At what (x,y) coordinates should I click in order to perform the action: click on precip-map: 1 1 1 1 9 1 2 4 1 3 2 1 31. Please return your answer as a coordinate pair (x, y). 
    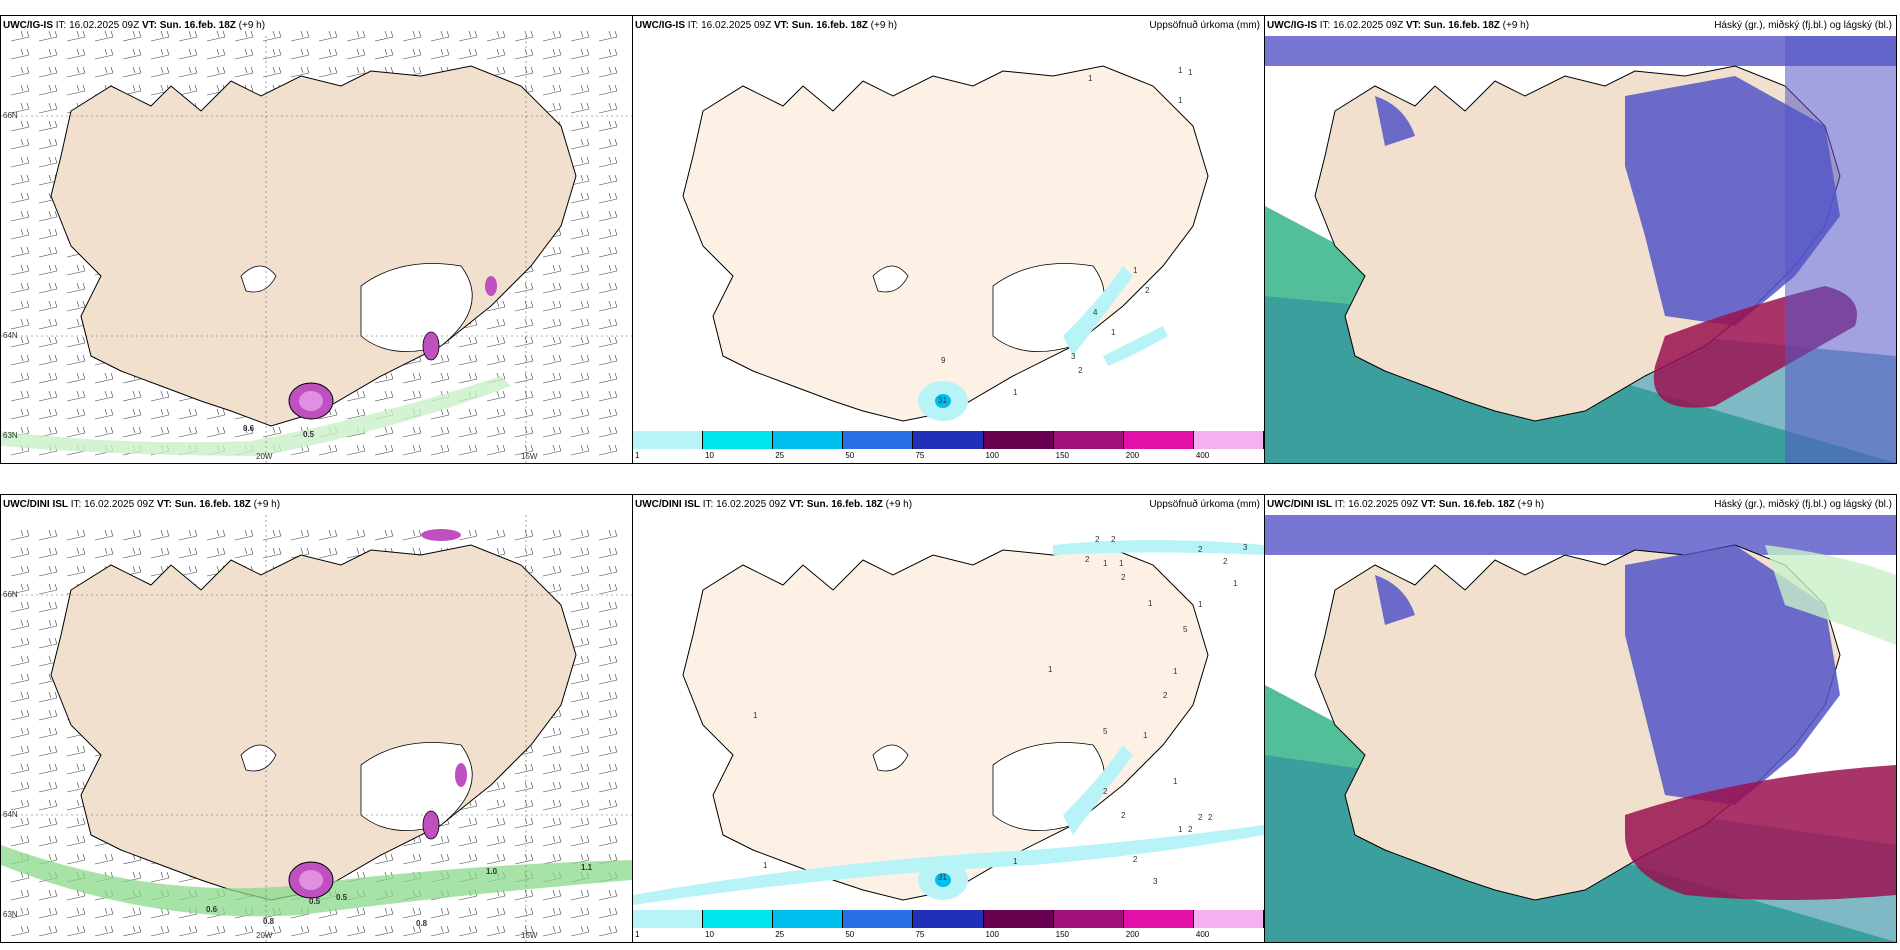
    Looking at the image, I should click on (948, 233).